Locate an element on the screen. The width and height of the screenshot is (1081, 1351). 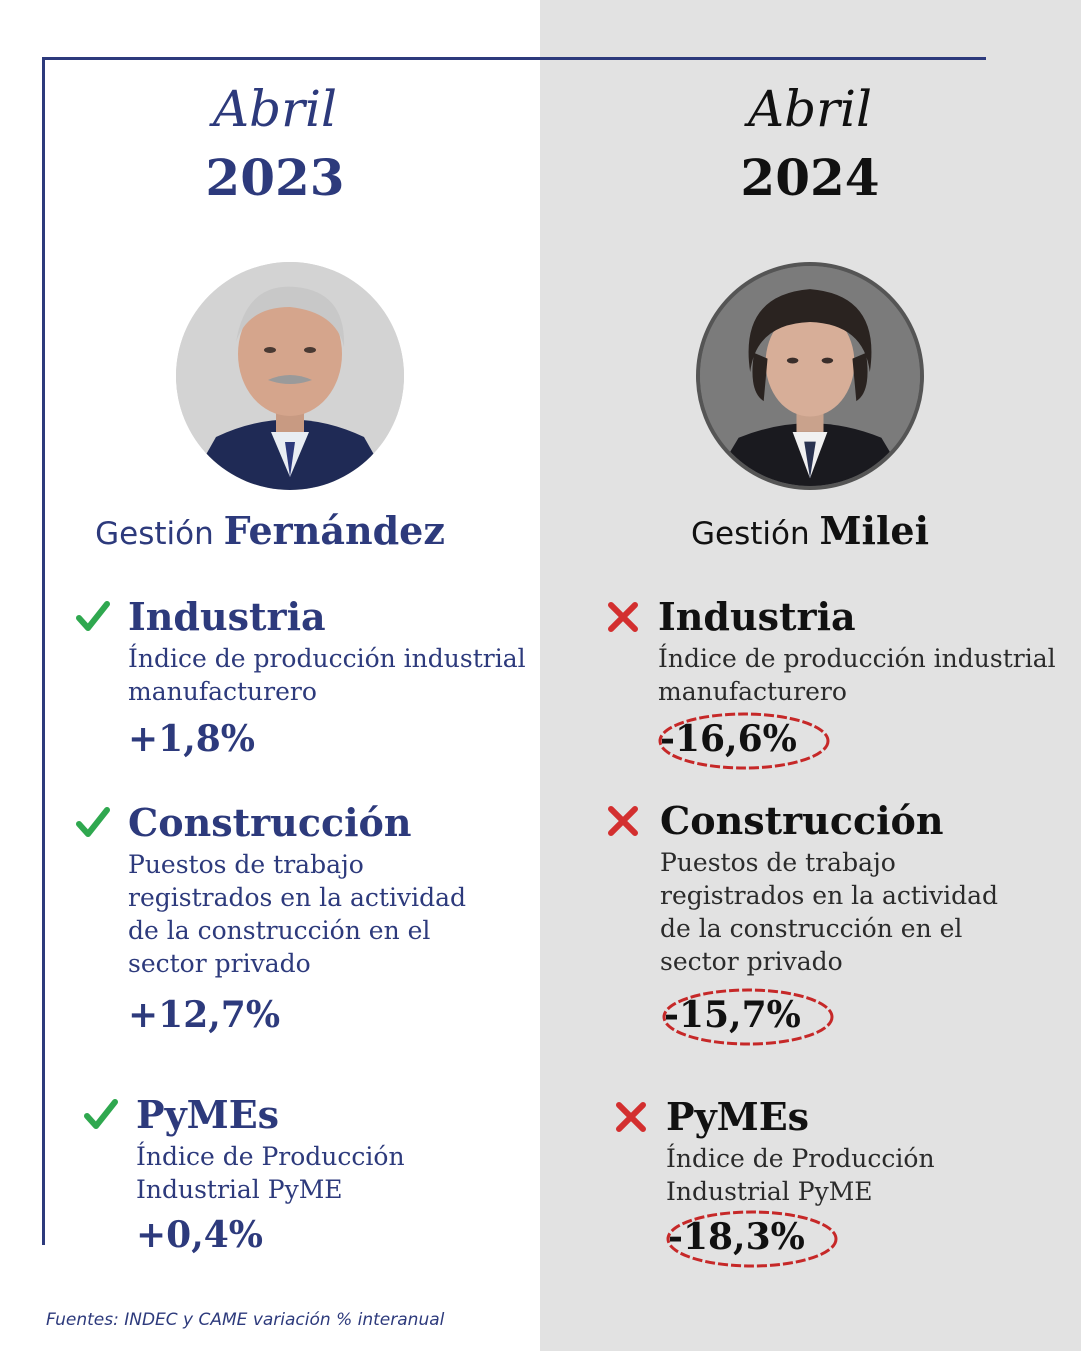
left-gestion-name: Fernández is located at coordinates (334, 530).